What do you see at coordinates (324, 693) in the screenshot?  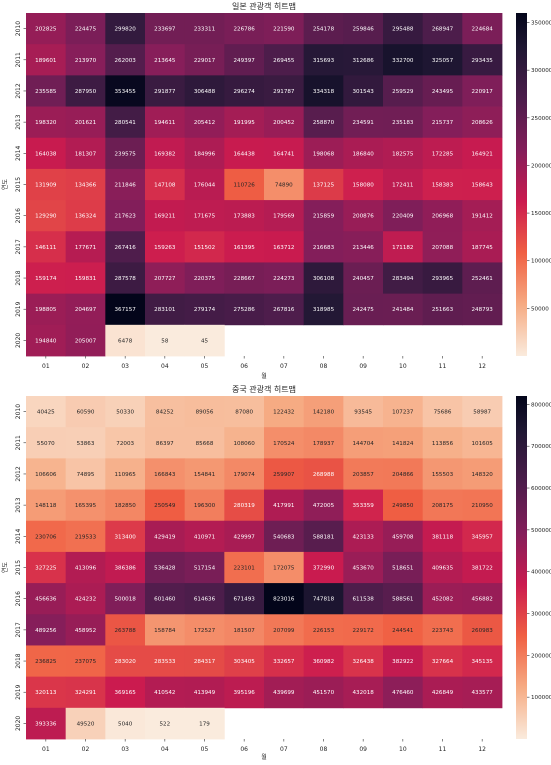 I see `cell-value-label: 451570` at bounding box center [324, 693].